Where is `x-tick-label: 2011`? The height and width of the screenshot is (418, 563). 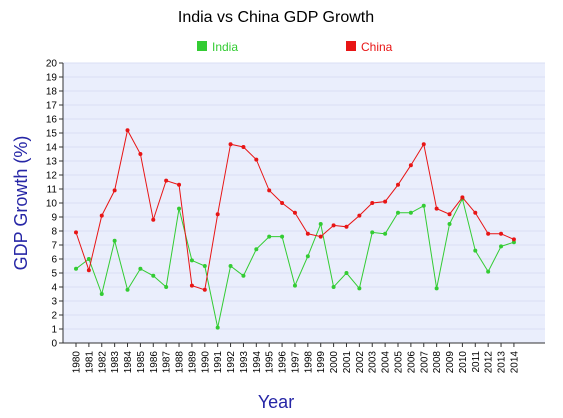
x-tick-label: 2011 is located at coordinates (476, 362).